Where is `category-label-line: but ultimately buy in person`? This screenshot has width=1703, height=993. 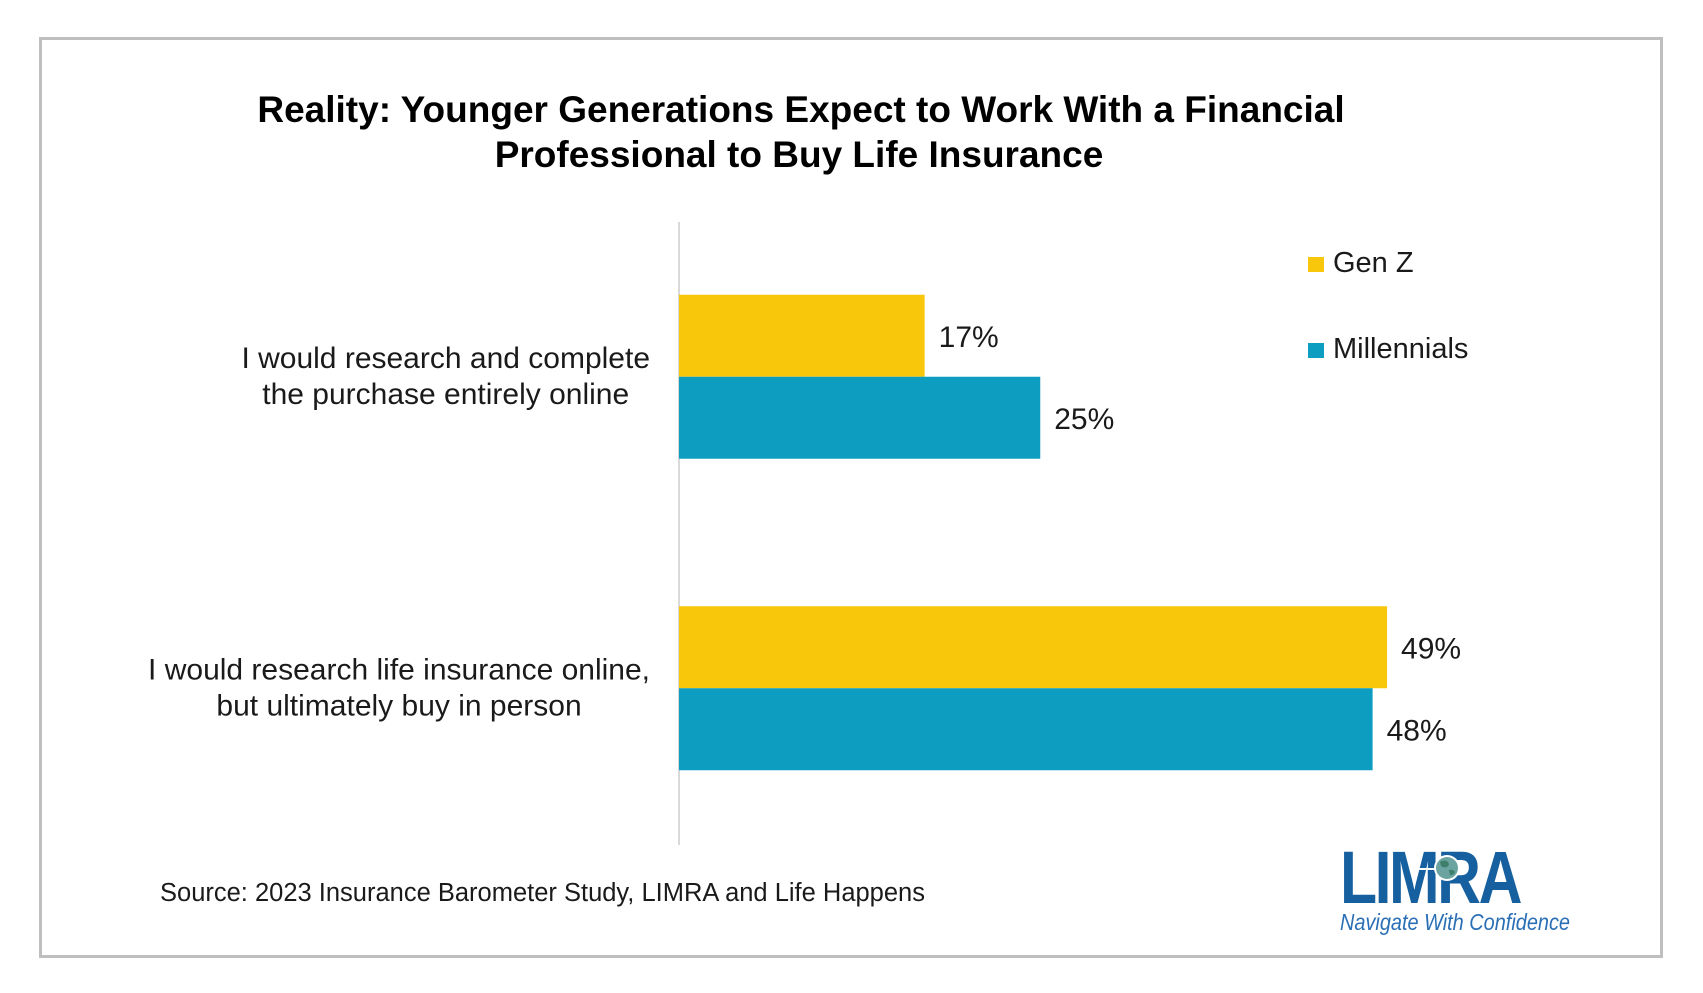 category-label-line: but ultimately buy in person is located at coordinates (398, 705).